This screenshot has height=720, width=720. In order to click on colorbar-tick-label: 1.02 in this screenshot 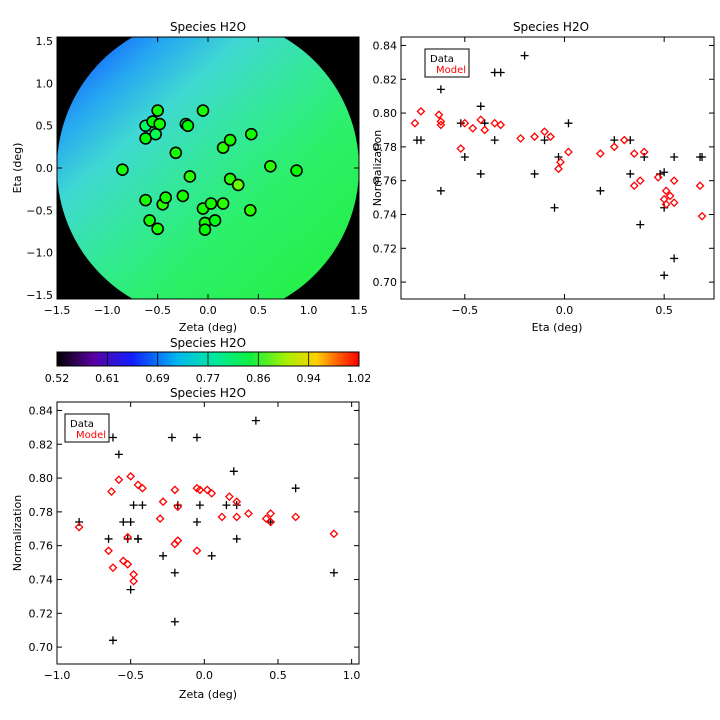, I will do `click(359, 378)`.